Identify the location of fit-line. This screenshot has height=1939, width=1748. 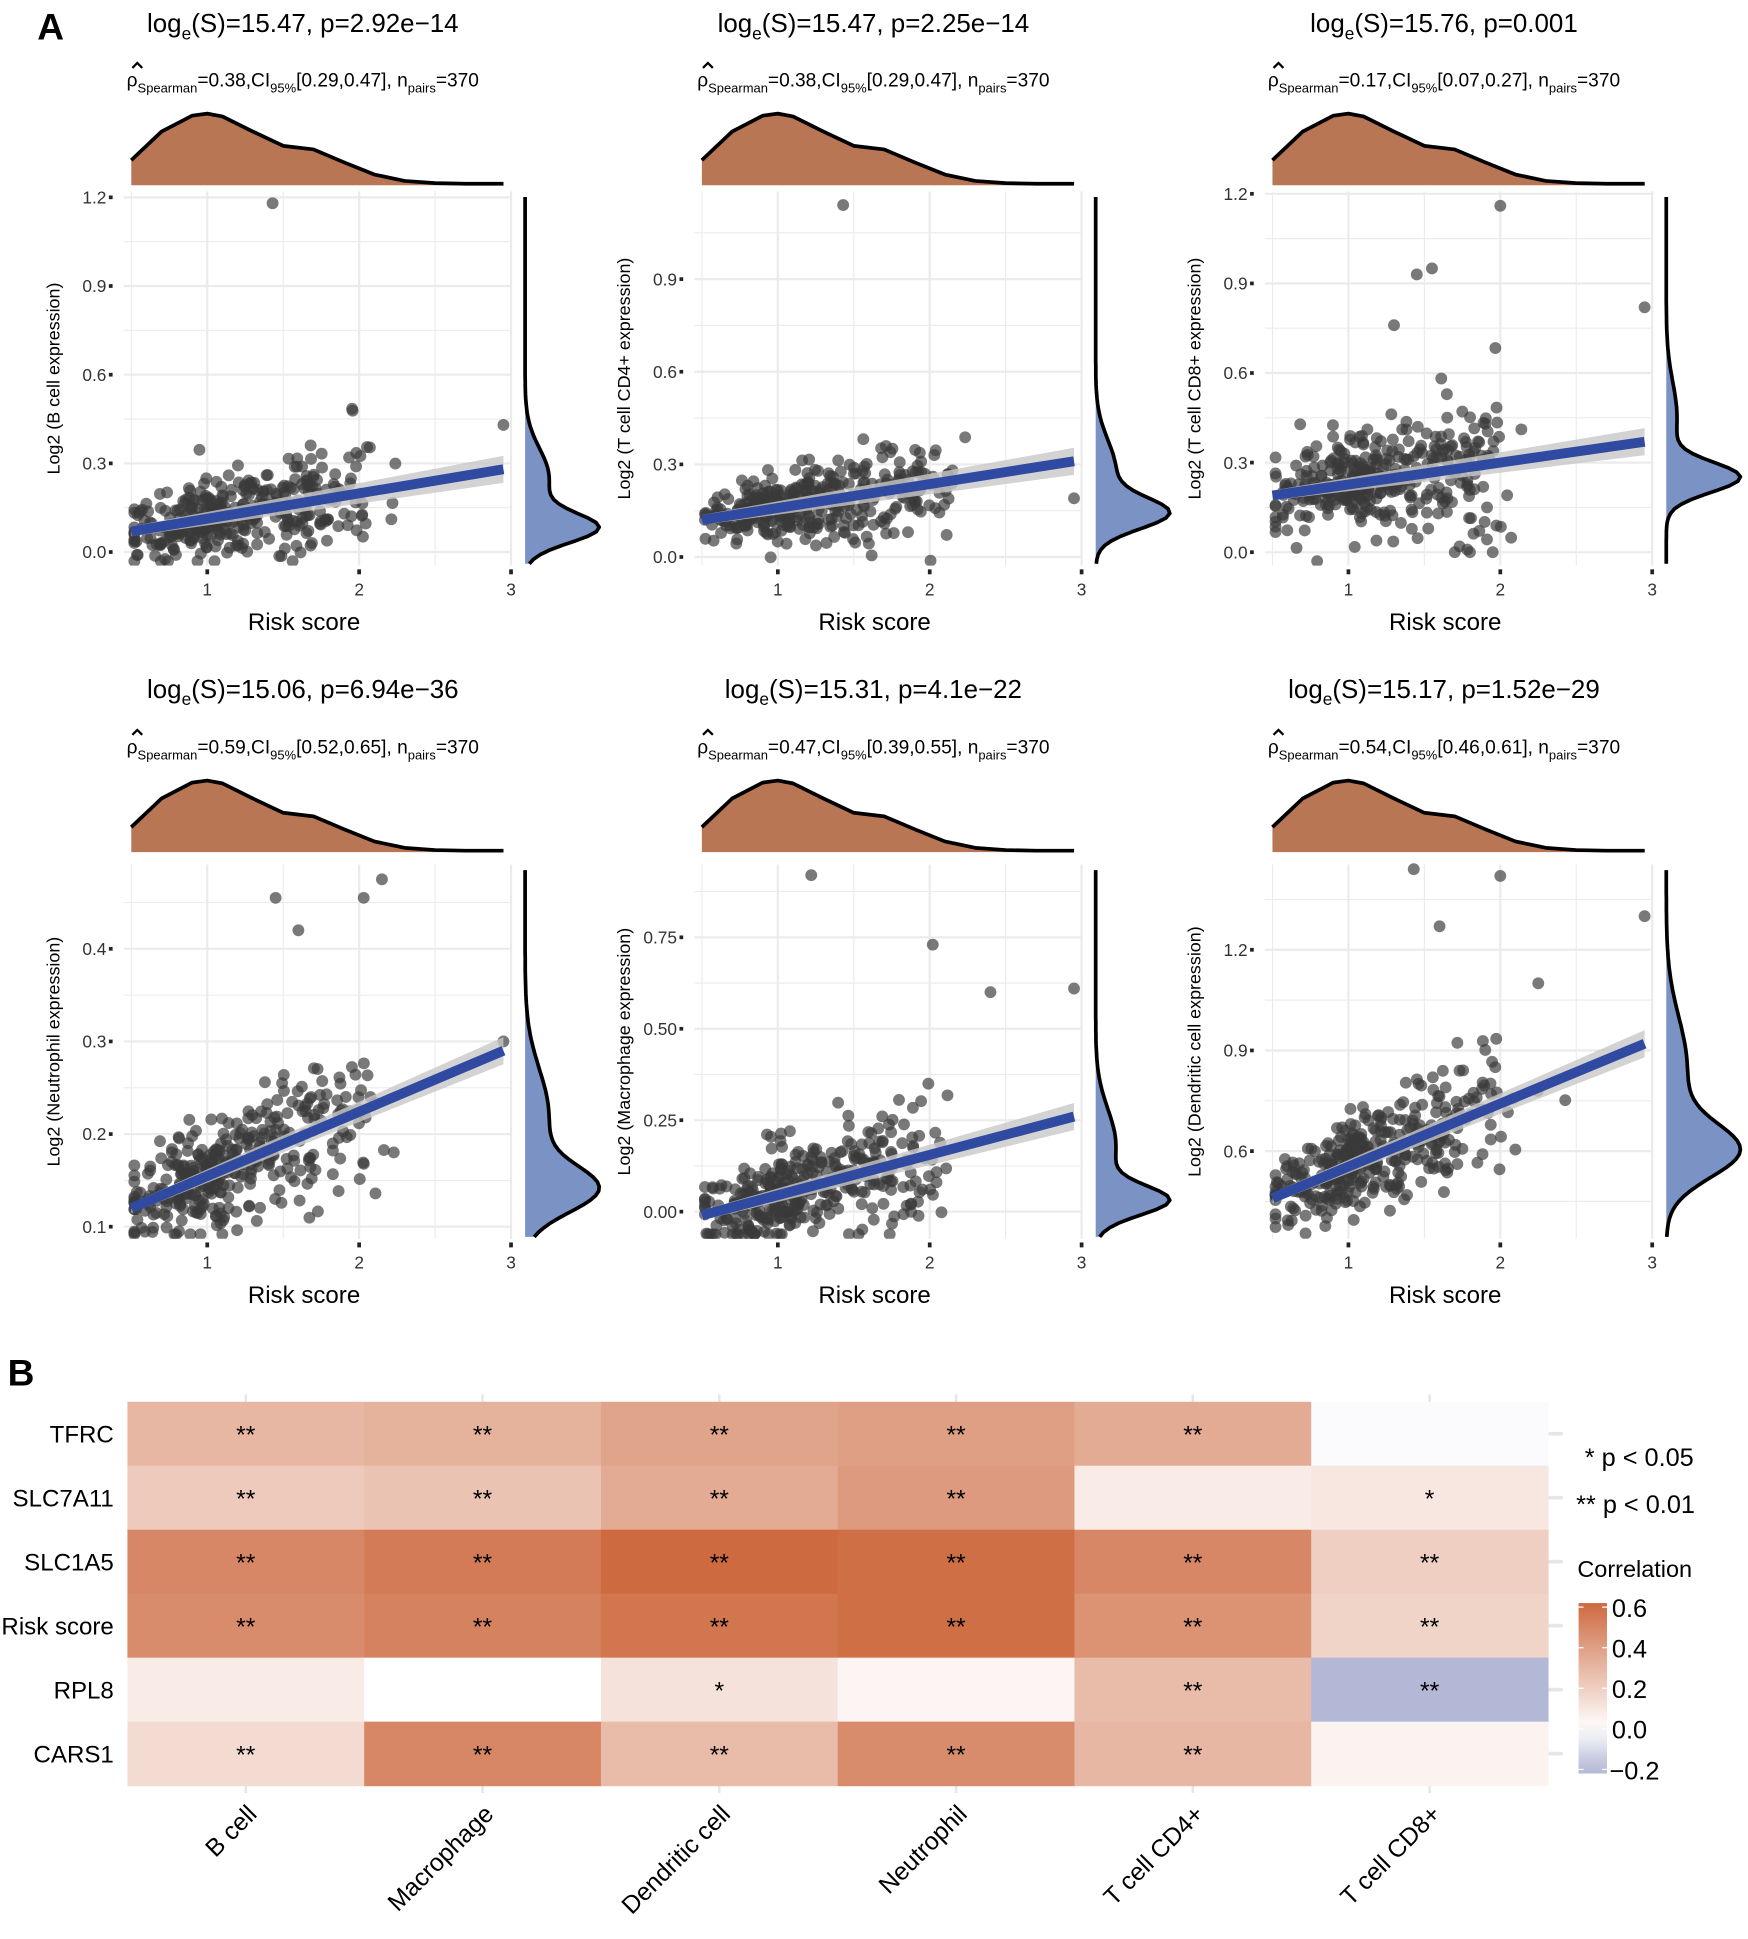
(317, 500).